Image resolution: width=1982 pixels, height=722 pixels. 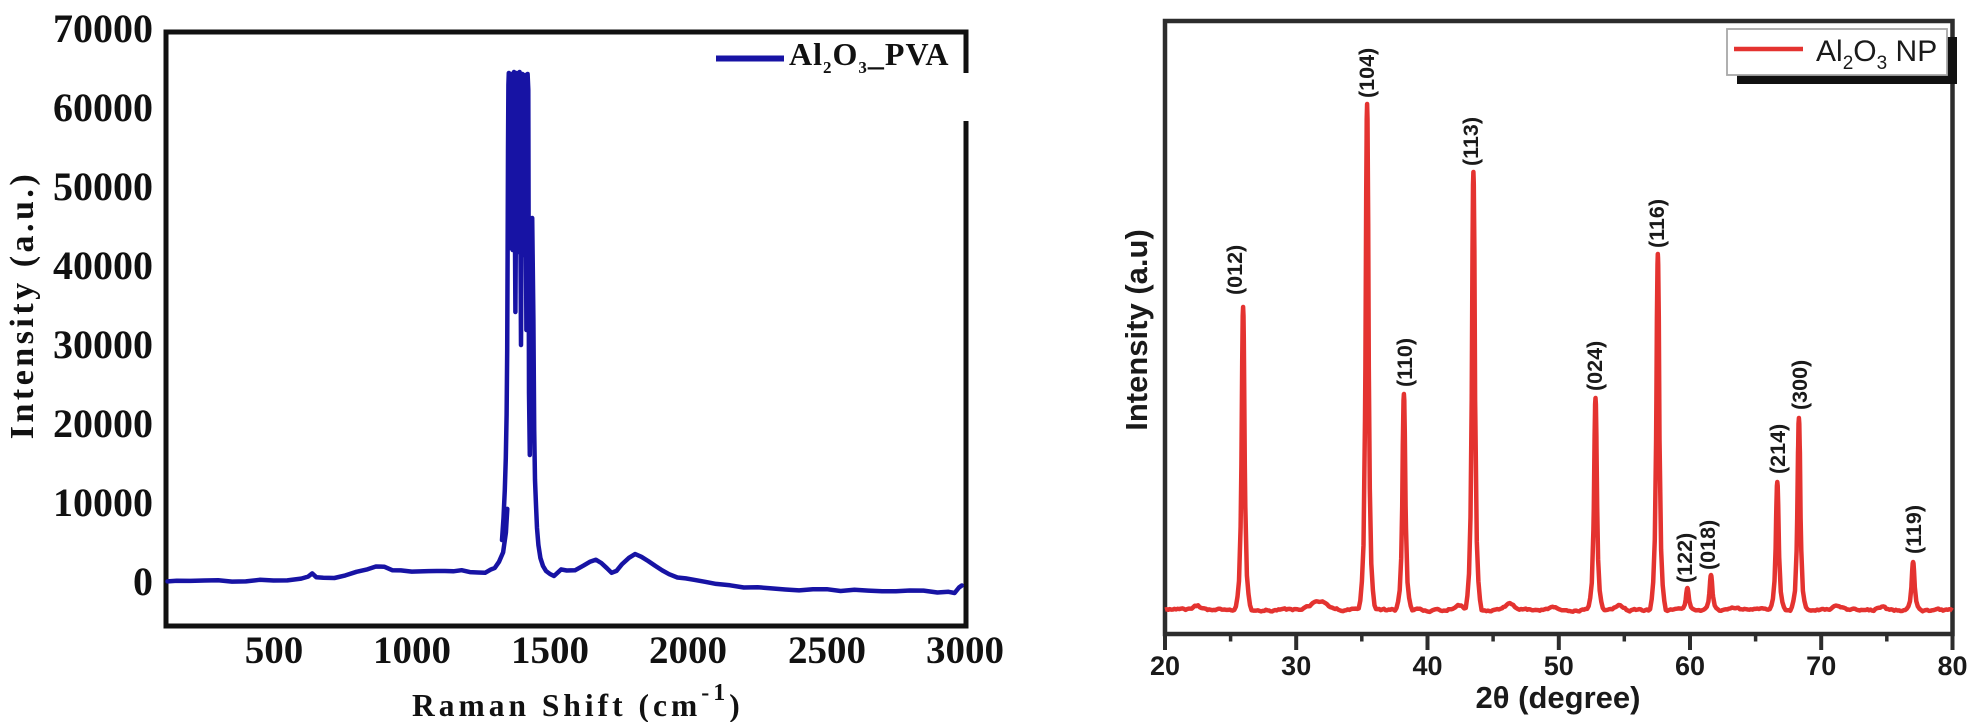 I want to click on svg-text: (300), so click(x=1800, y=385).